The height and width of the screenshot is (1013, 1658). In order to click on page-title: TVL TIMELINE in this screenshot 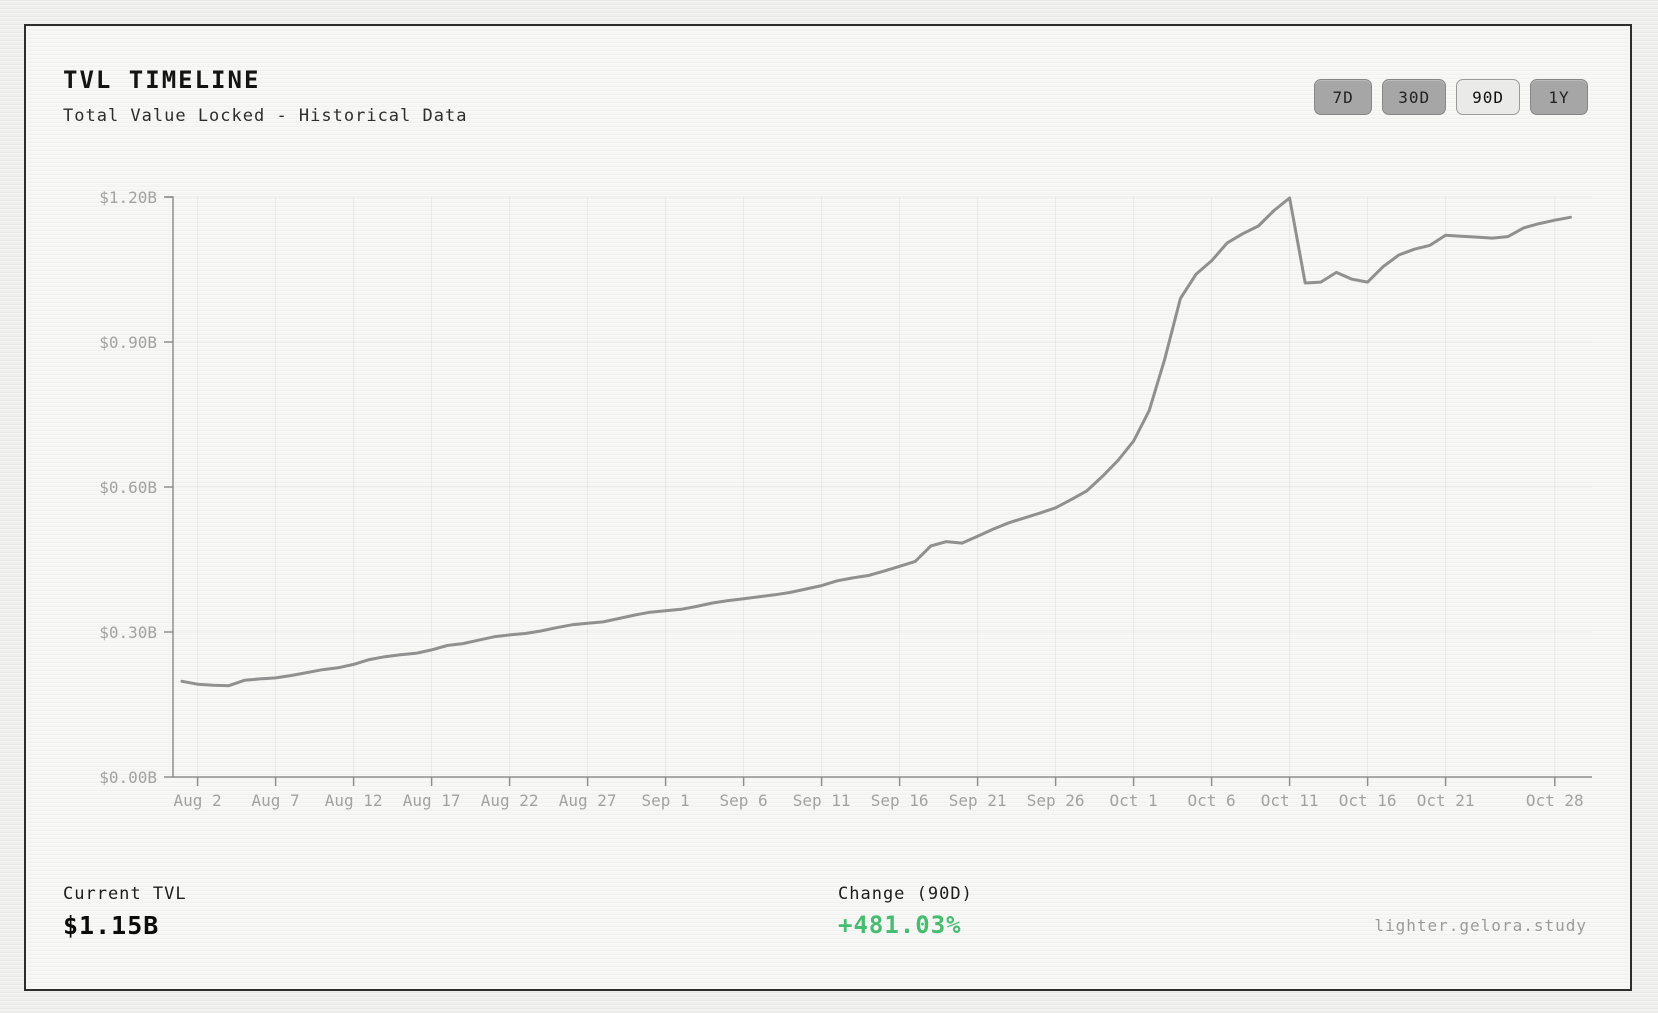, I will do `click(162, 80)`.